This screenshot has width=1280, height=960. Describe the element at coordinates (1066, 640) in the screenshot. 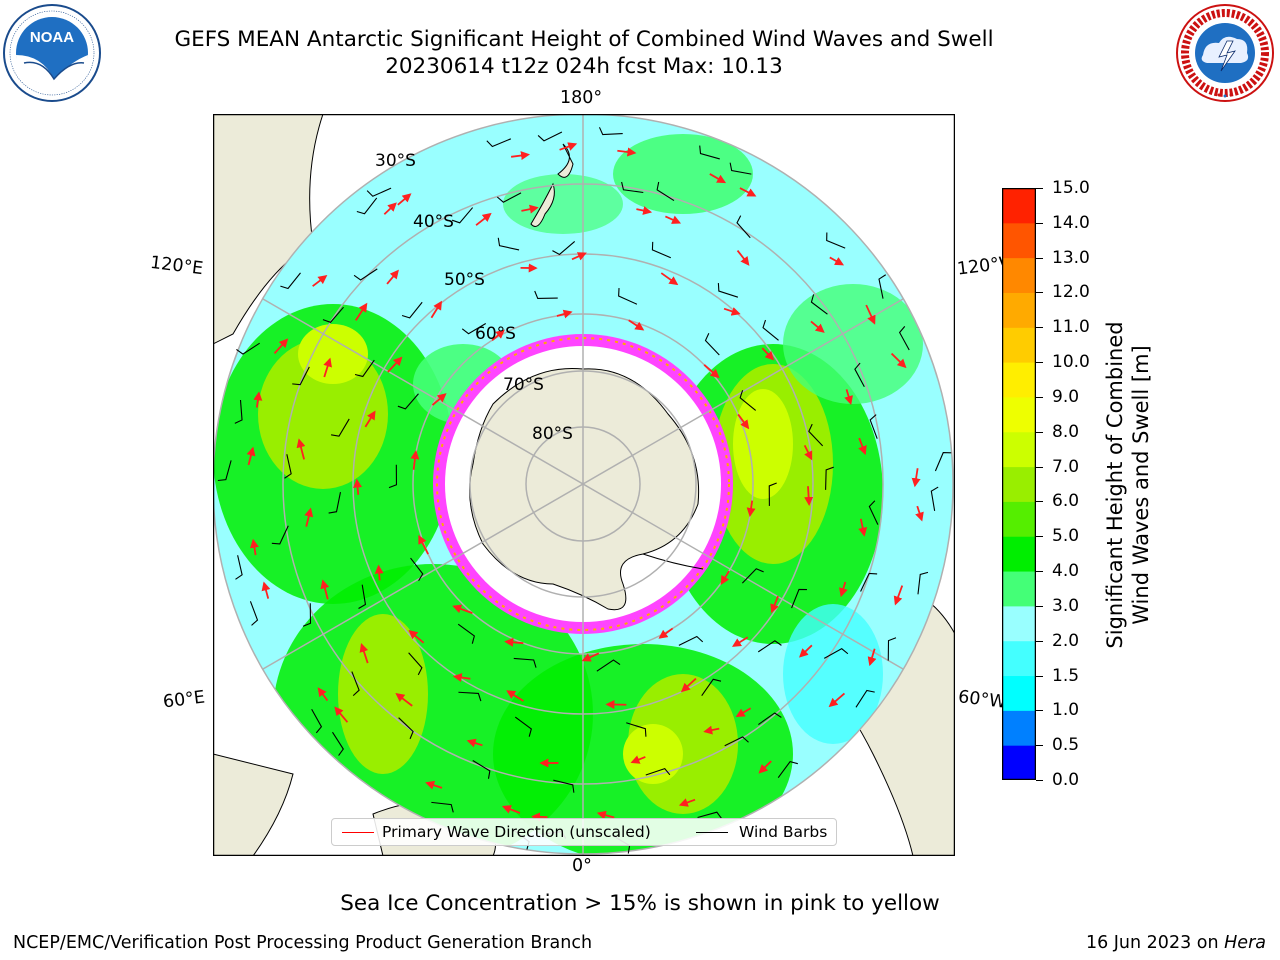

I see `colorbar-tick-label: 2.0` at that location.